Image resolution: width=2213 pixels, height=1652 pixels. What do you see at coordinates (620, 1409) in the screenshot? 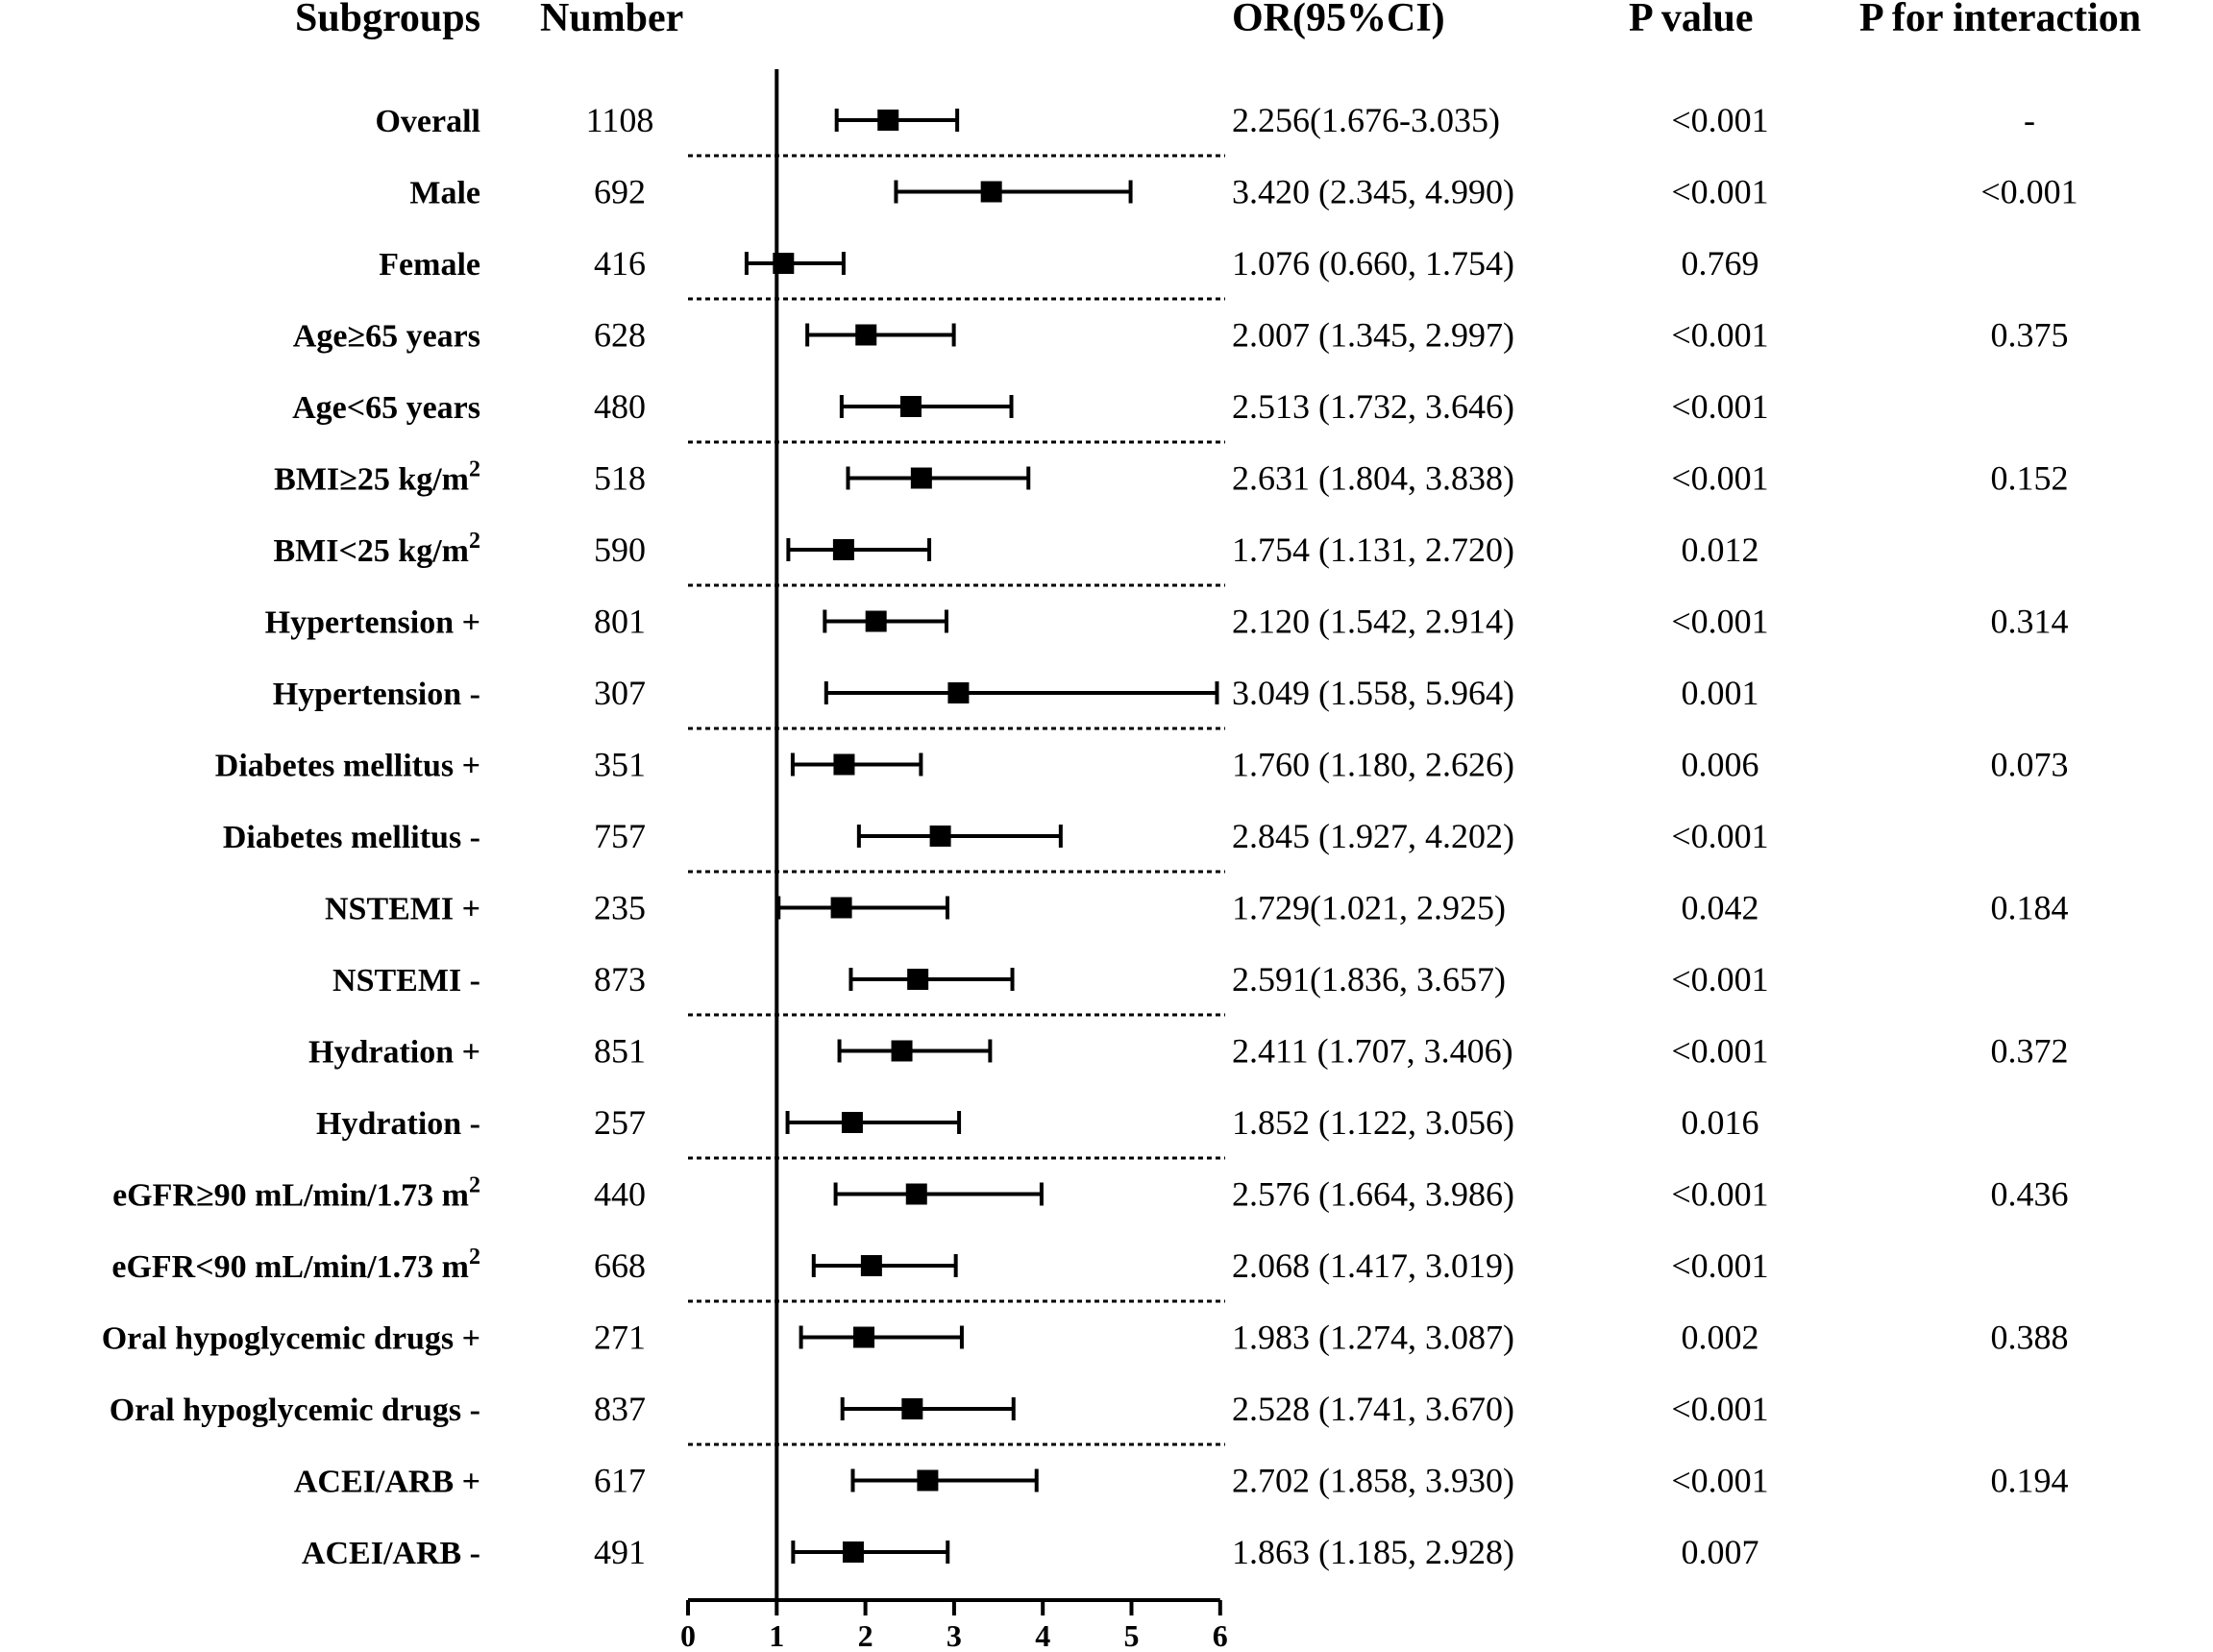
I see `number-value: 837` at bounding box center [620, 1409].